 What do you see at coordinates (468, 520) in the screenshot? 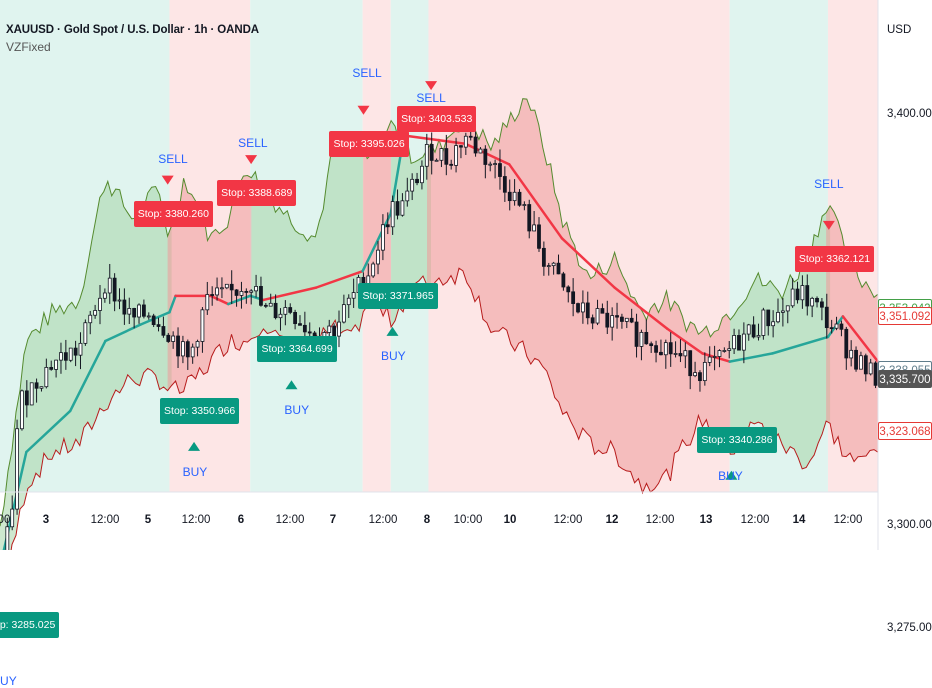
I see `time-tick: 10:00` at bounding box center [468, 520].